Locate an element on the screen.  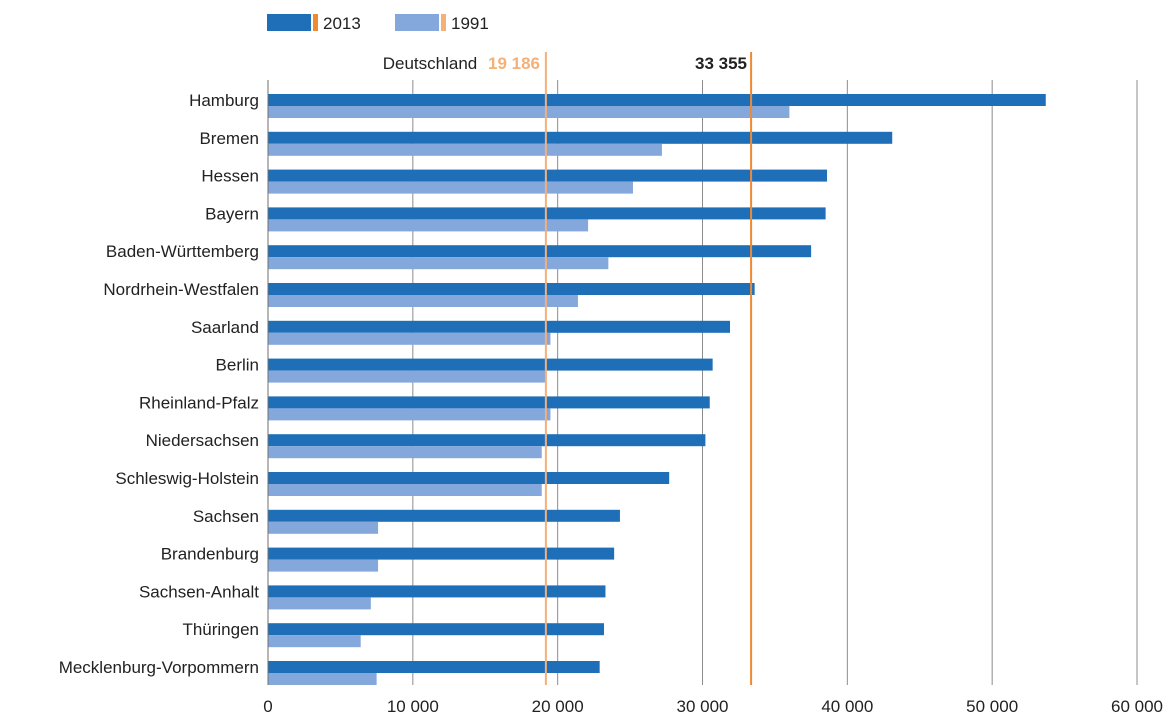
category-label: Rheinland-Pfalz is located at coordinates (199, 402).